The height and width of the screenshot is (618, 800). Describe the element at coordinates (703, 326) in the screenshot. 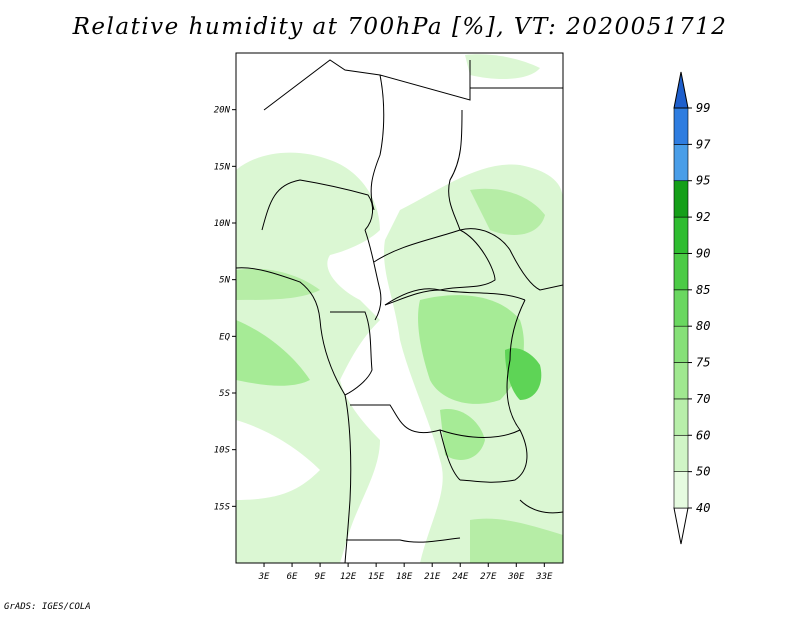

I see `colorbar-label: 80` at that location.